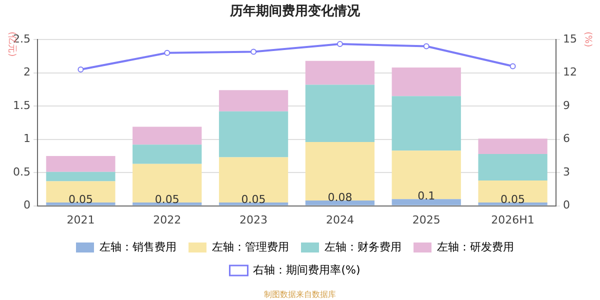  I want to click on y2-tick-label: 3, so click(566, 171).